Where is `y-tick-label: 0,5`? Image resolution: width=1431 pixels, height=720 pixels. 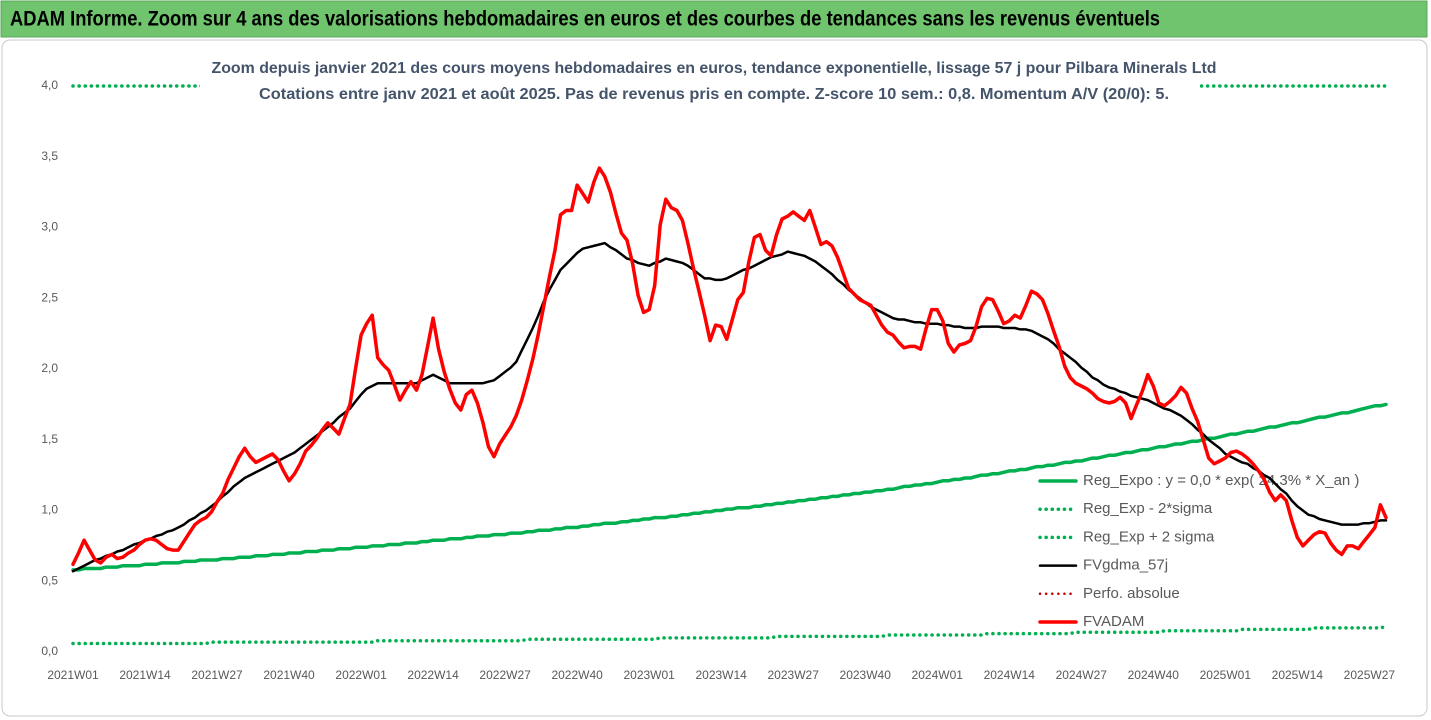 y-tick-label: 0,5 is located at coordinates (49, 580).